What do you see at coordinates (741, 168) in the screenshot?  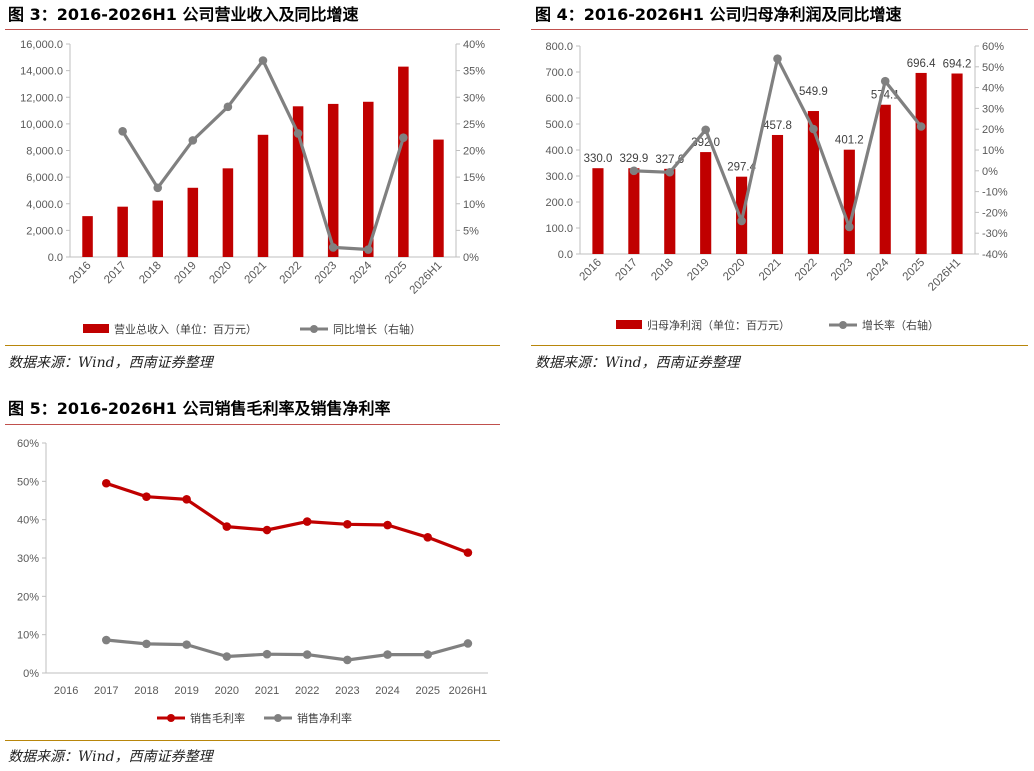 I see `fig4-bar-data-label: 297.4` at bounding box center [741, 168].